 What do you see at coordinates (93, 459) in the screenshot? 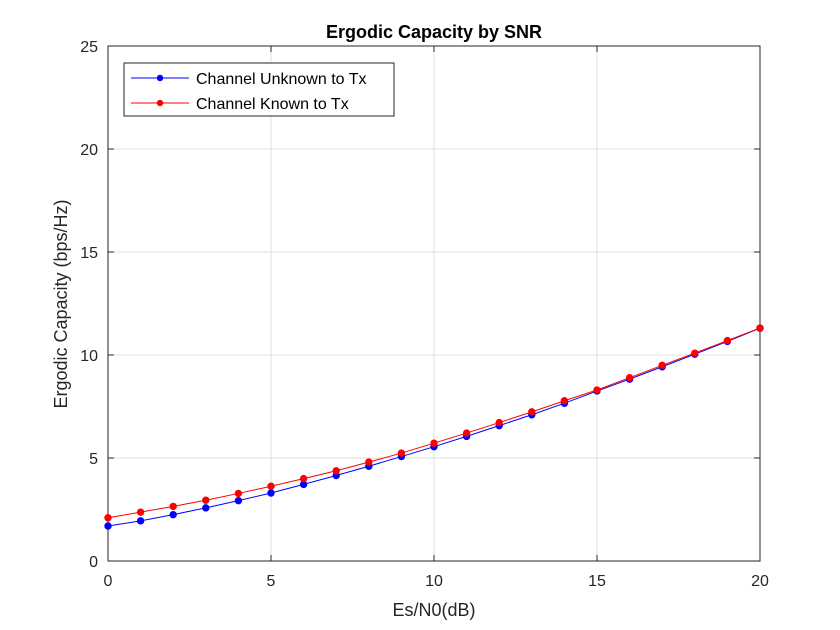
I see `y-tick-label: 5` at bounding box center [93, 459].